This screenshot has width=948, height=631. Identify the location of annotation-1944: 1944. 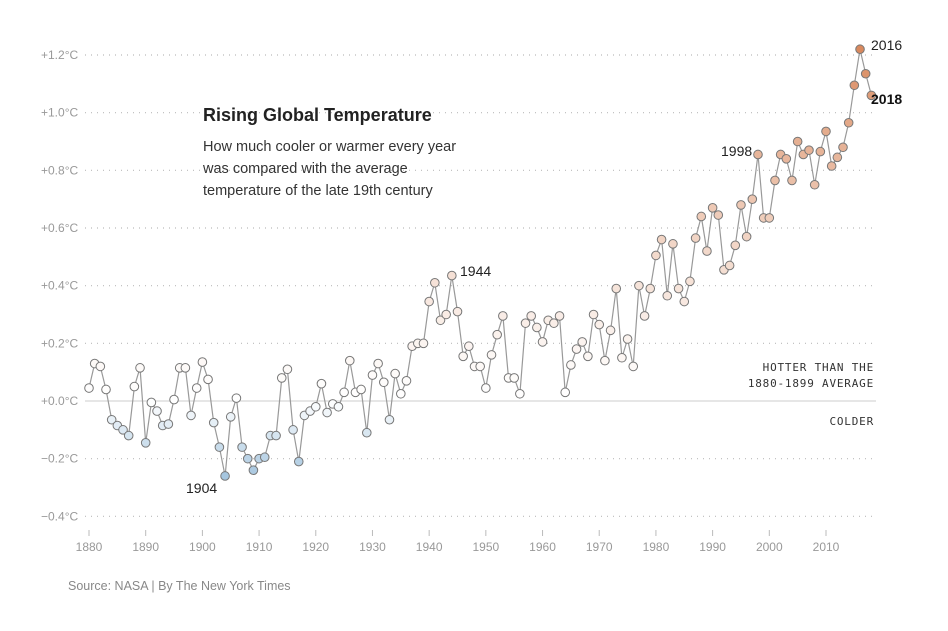
(475, 271).